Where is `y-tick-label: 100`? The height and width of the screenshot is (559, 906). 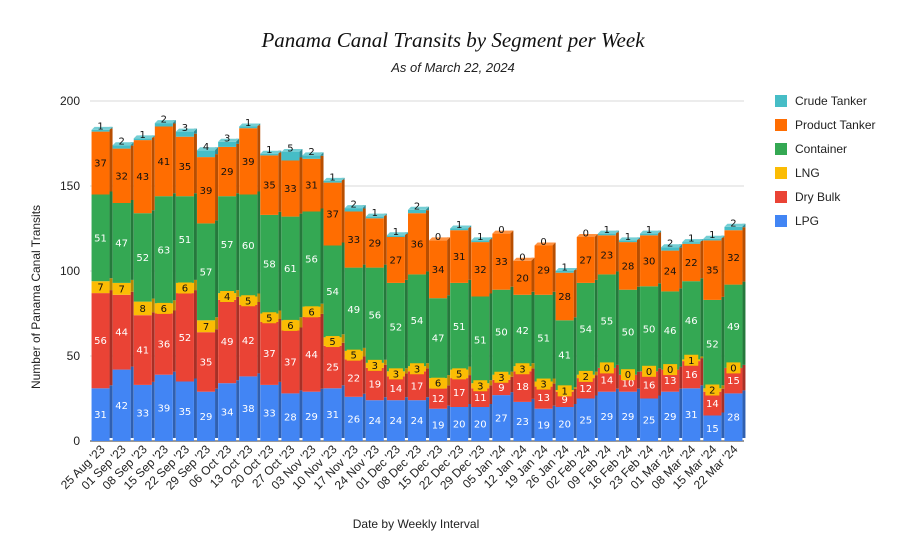 y-tick-label: 100 is located at coordinates (70, 271).